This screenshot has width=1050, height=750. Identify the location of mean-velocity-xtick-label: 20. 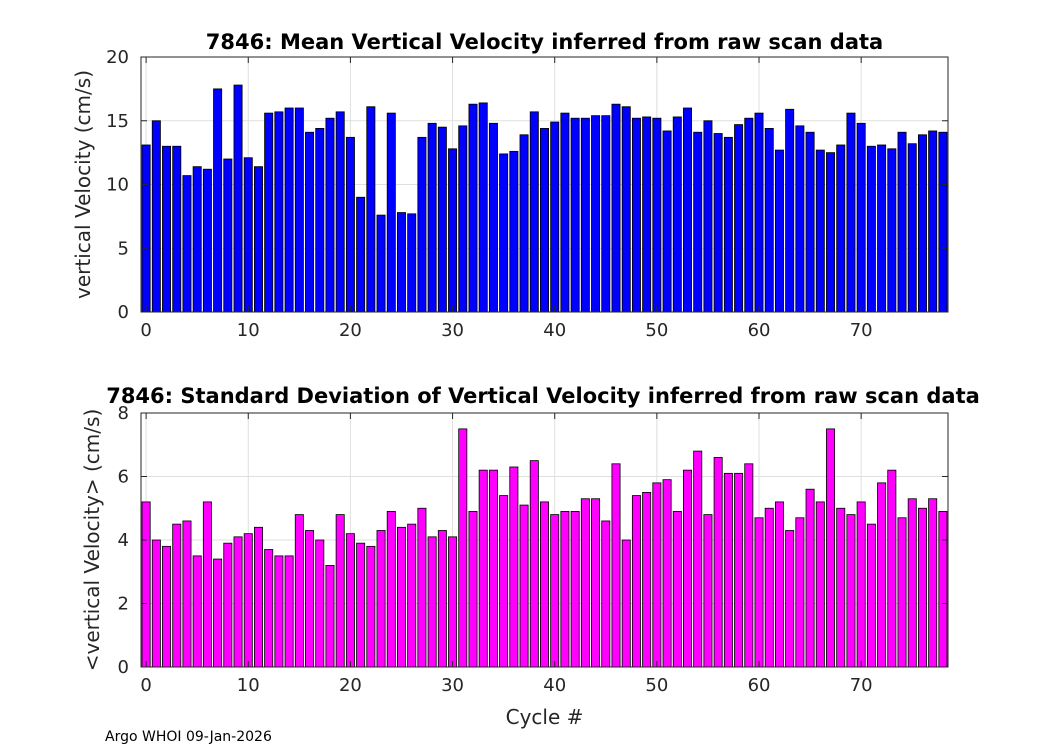
(350, 330).